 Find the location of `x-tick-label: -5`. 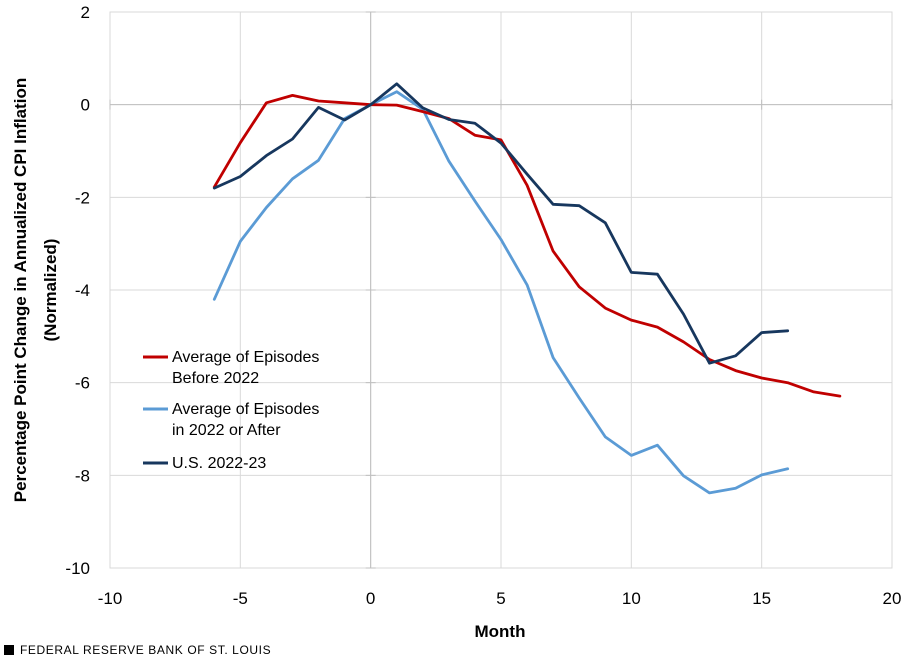

x-tick-label: -5 is located at coordinates (240, 598).